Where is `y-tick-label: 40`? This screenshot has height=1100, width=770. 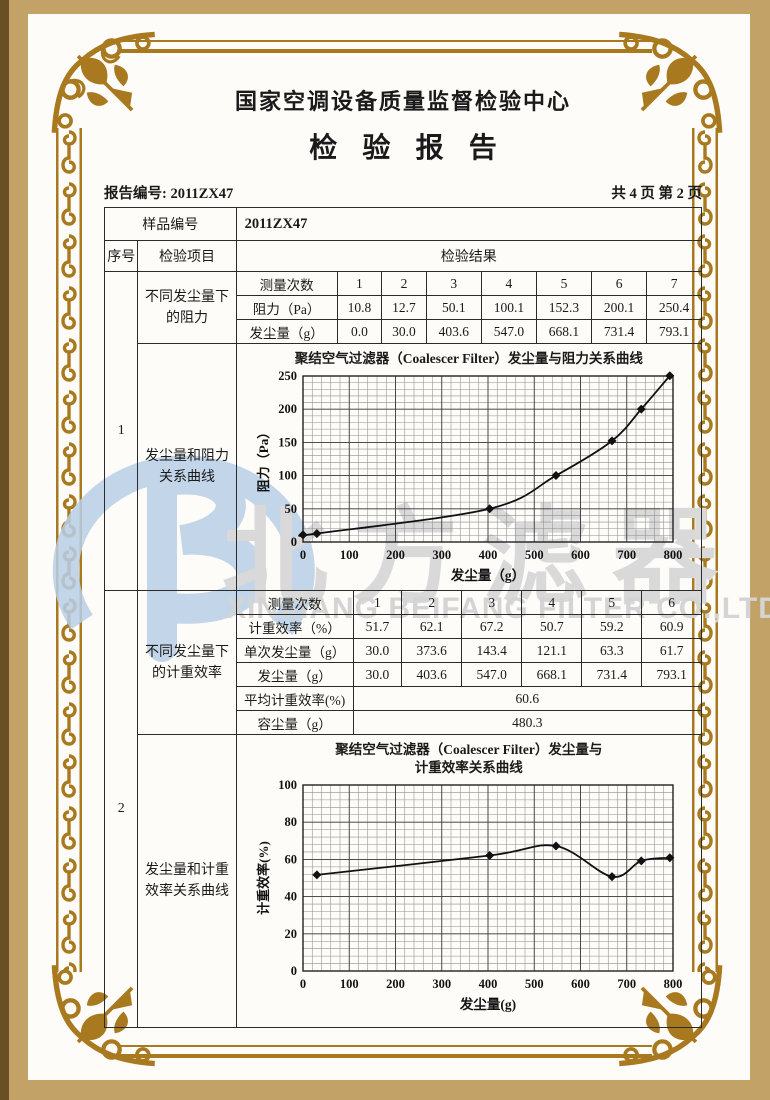 y-tick-label: 40 is located at coordinates (290, 897).